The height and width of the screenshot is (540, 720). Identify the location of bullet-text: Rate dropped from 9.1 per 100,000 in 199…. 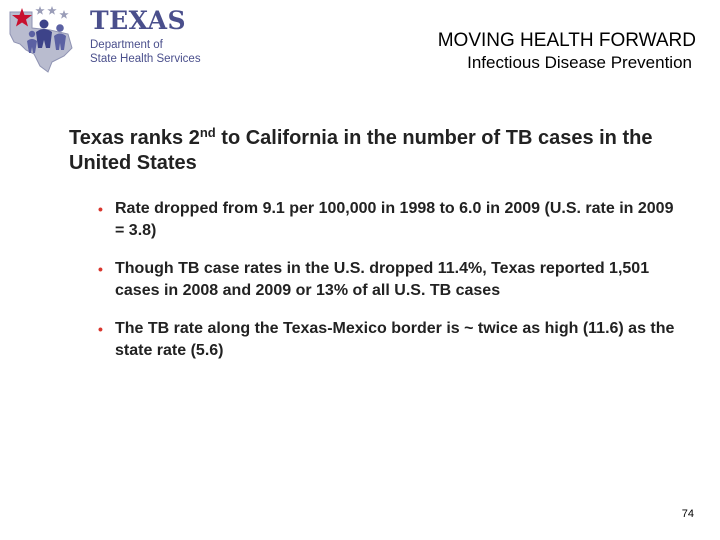
(394, 219).